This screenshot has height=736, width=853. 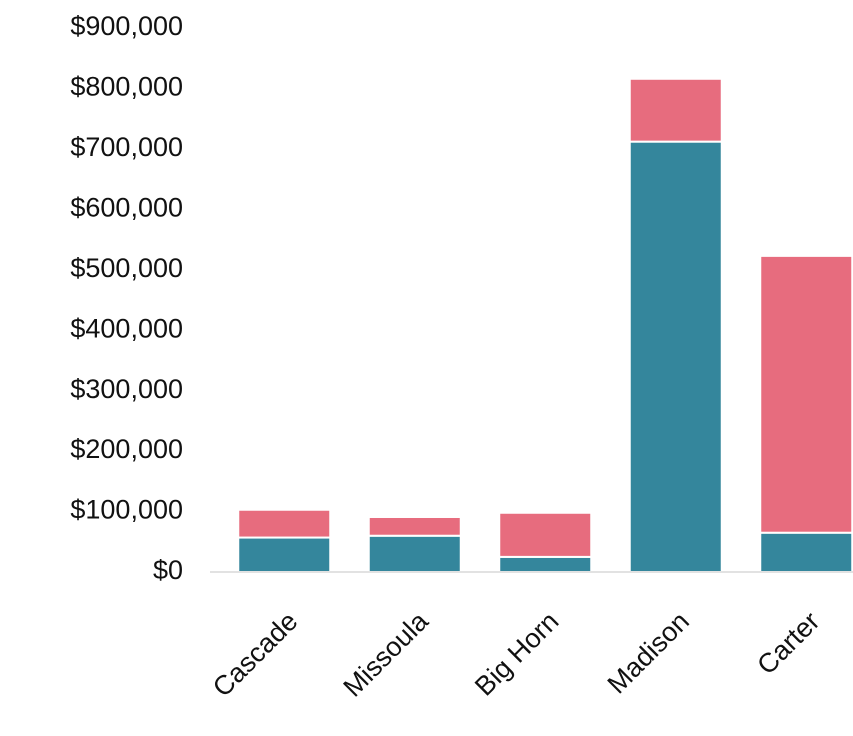 What do you see at coordinates (126, 207) in the screenshot?
I see `y-tick-label: $600,000` at bounding box center [126, 207].